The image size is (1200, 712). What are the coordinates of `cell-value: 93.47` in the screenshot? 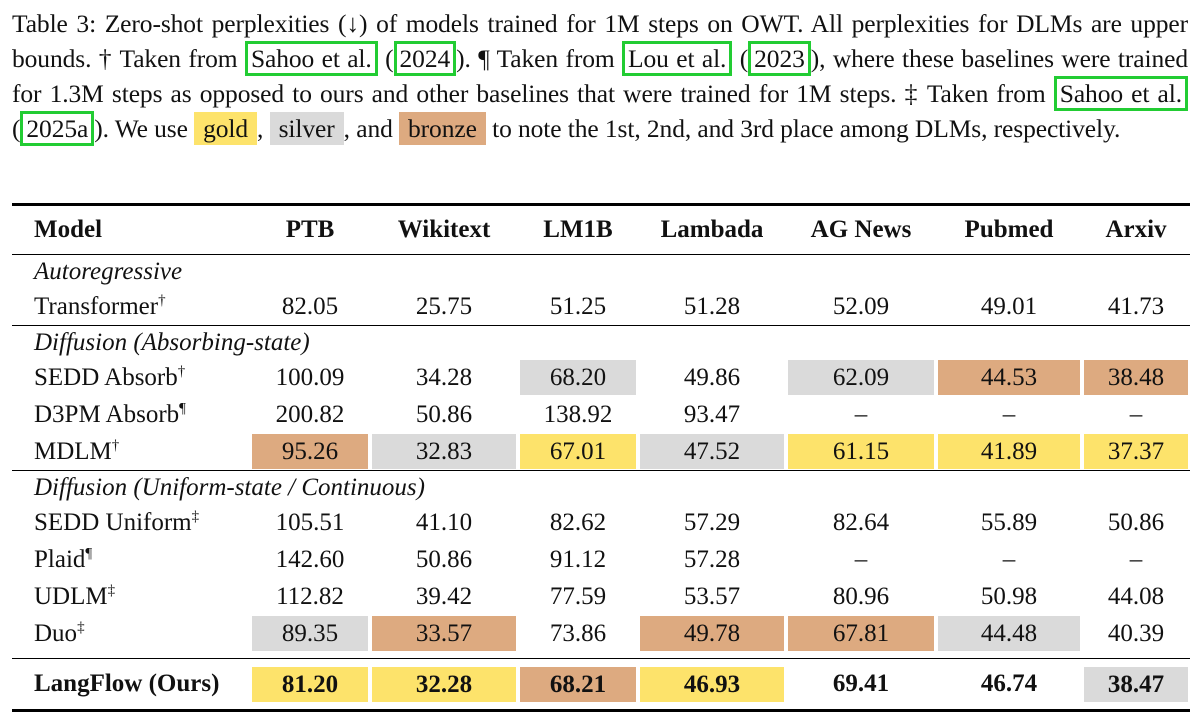 It's located at (712, 414).